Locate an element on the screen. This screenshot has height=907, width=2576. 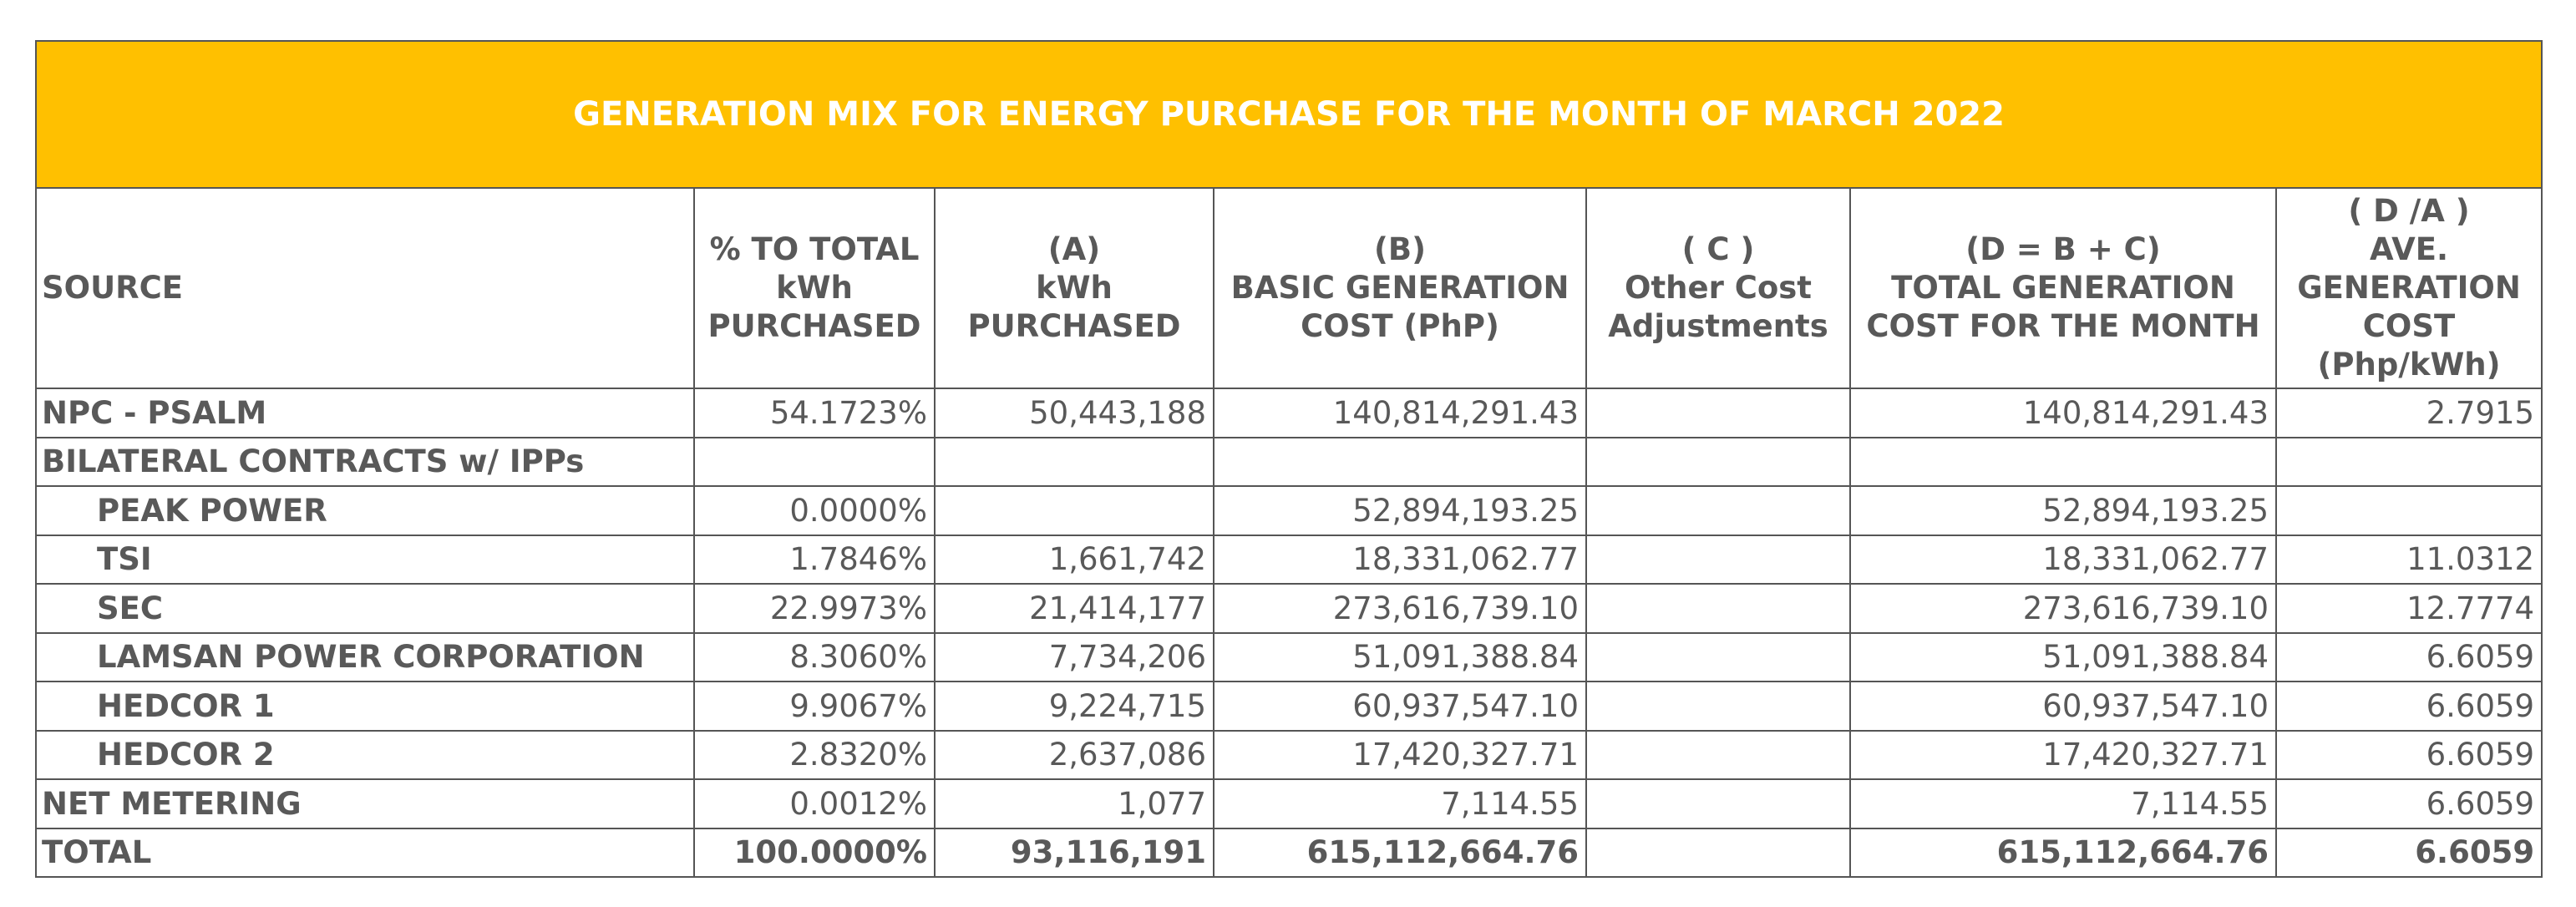
header-basic-line-1: (B) is located at coordinates (1400, 249).